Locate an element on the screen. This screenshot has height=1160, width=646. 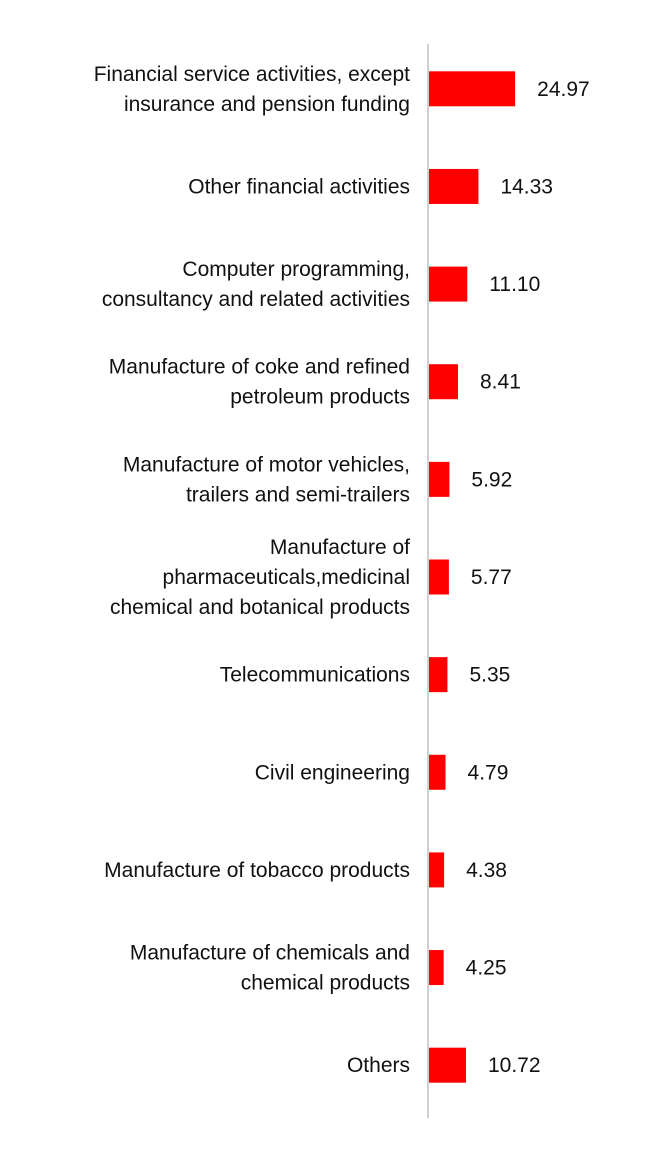
value-label: 14.33 is located at coordinates (526, 186).